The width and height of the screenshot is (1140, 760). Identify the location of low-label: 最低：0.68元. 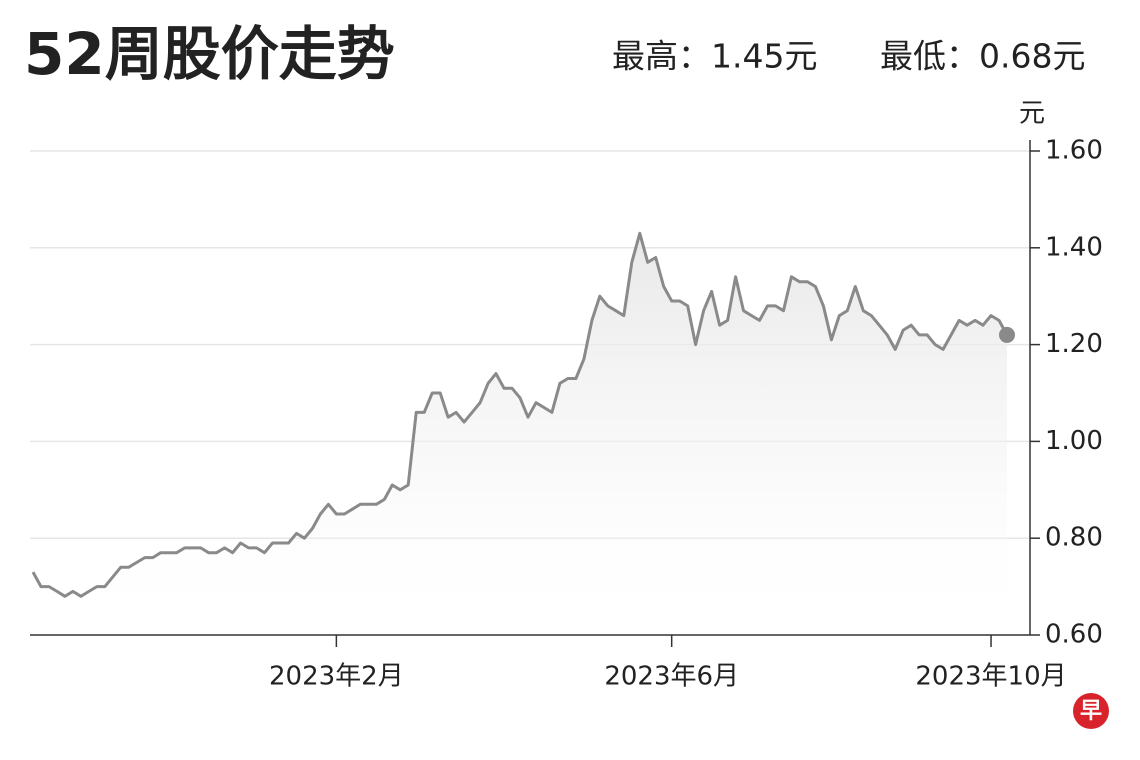
(982, 56).